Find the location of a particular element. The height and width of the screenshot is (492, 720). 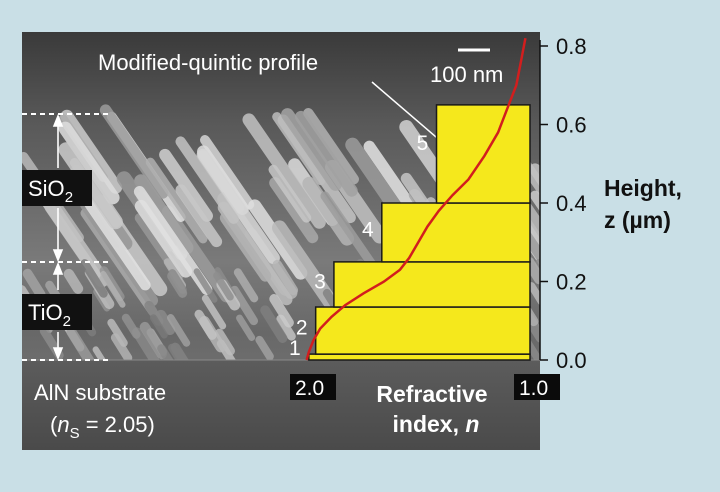

step-label-3: 3 is located at coordinates (320, 281).